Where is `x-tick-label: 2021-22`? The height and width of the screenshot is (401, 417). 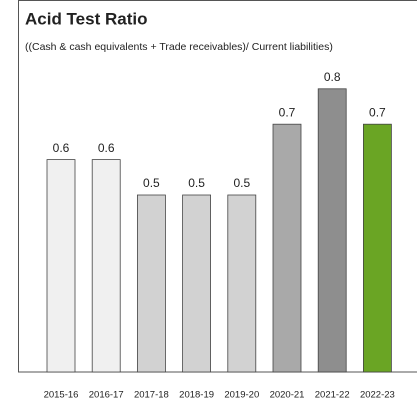
x-tick-label: 2021-22 is located at coordinates (332, 395).